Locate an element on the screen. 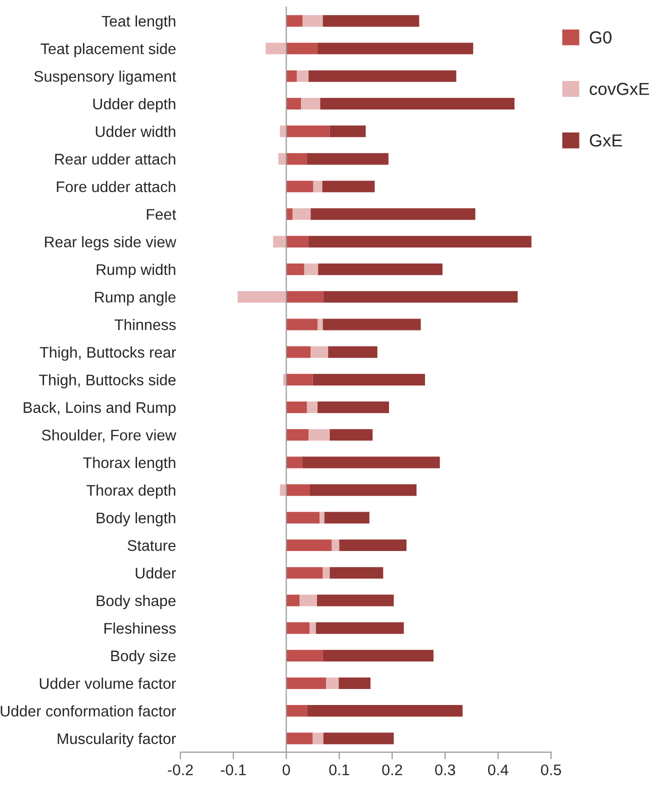  y-tick-label: Udder depth is located at coordinates (134, 105).